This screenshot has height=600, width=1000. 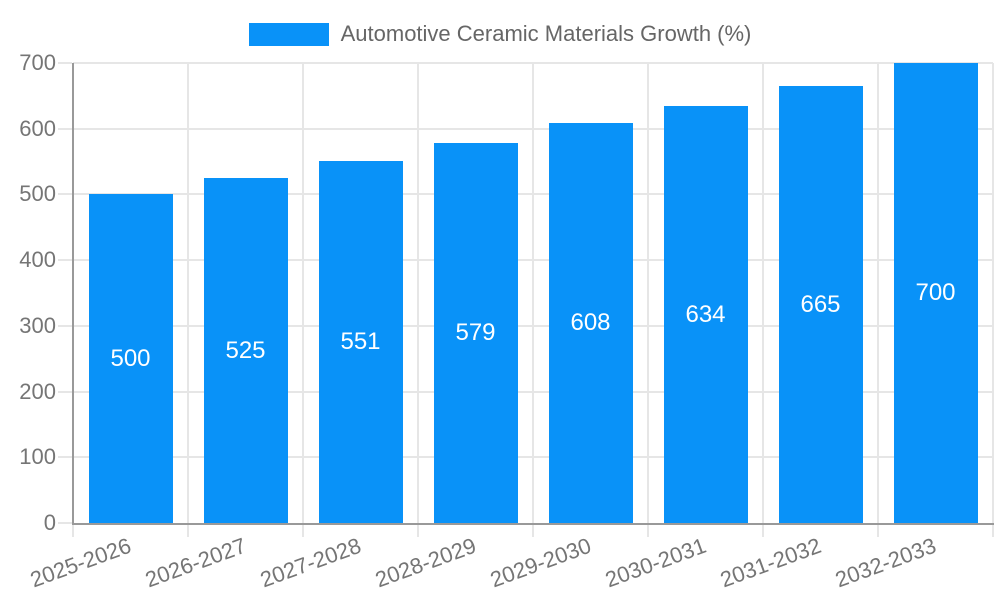 I want to click on bar: 634, so click(x=705, y=314).